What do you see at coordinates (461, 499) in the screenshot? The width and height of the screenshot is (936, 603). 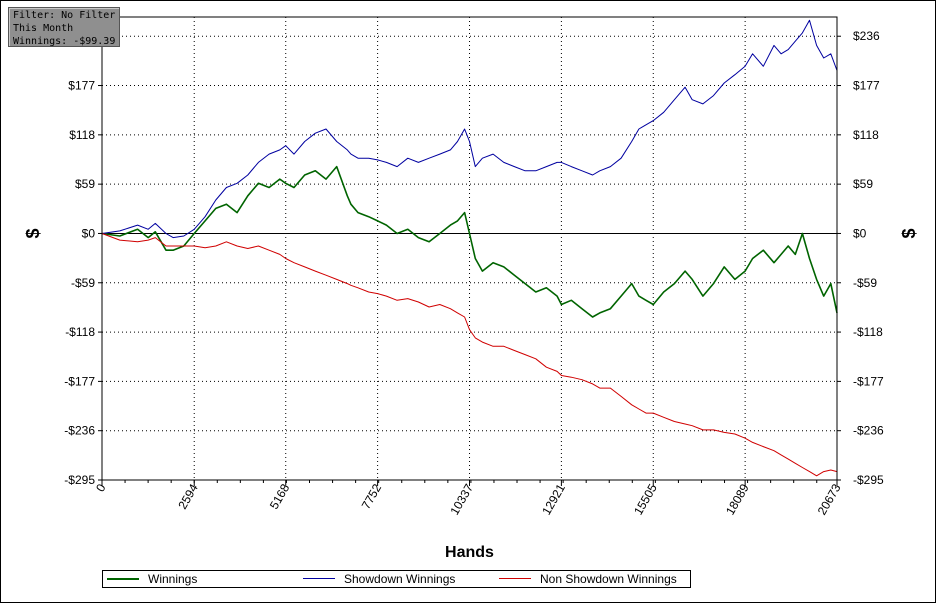 I see `x-tick-label: 10337` at bounding box center [461, 499].